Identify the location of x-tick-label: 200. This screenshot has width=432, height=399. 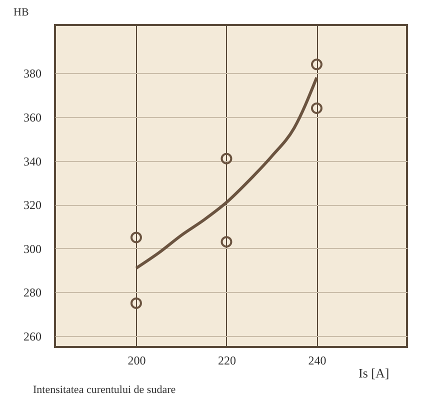
(137, 361).